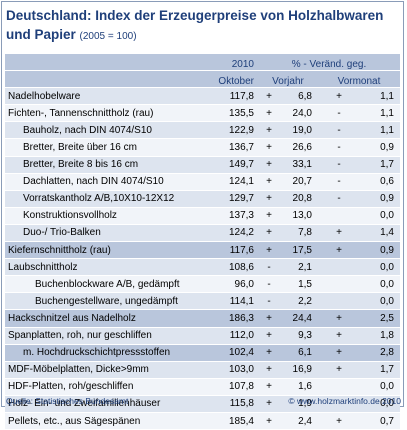  Describe the element at coordinates (299, 370) in the screenshot. I see `row-year-change: 16,9` at that location.